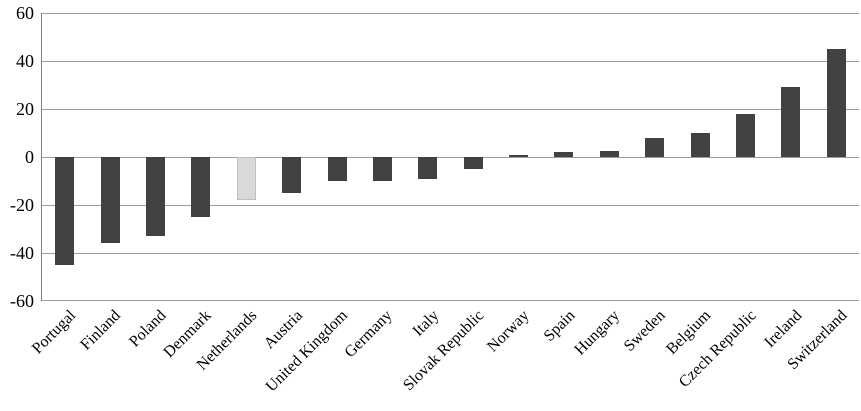 The width and height of the screenshot is (861, 411). What do you see at coordinates (654, 147) in the screenshot?
I see `bar-sweden` at bounding box center [654, 147].